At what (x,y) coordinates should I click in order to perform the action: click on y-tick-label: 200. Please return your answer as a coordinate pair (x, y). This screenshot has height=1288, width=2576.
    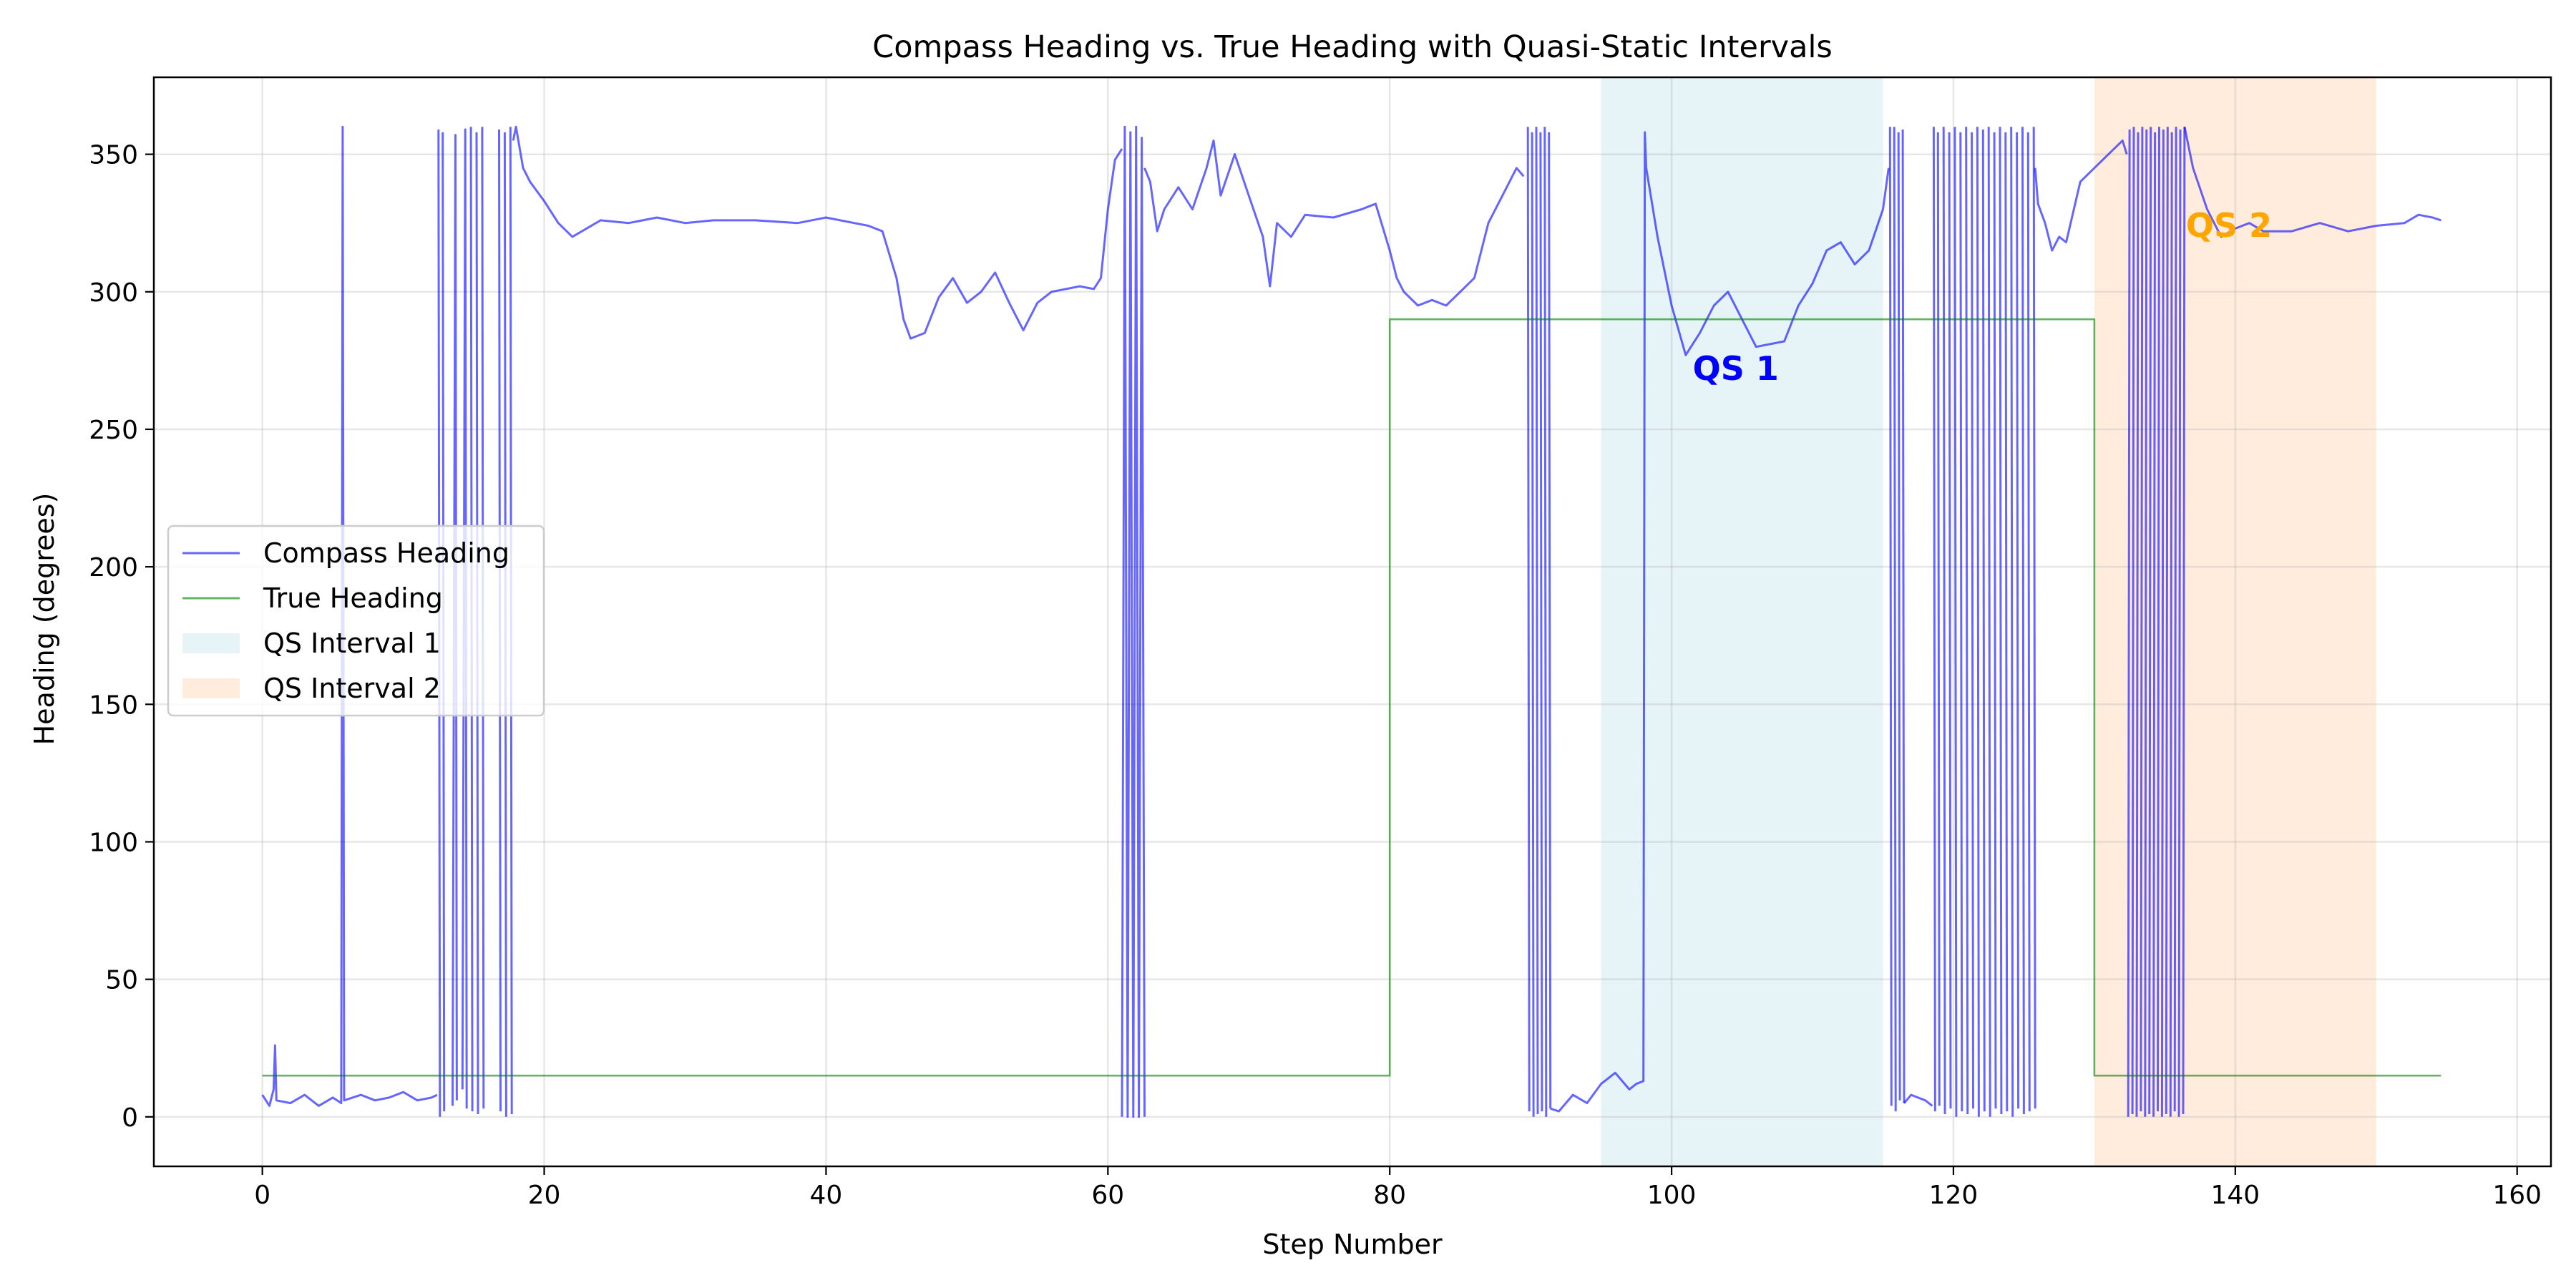
    Looking at the image, I should click on (113, 567).